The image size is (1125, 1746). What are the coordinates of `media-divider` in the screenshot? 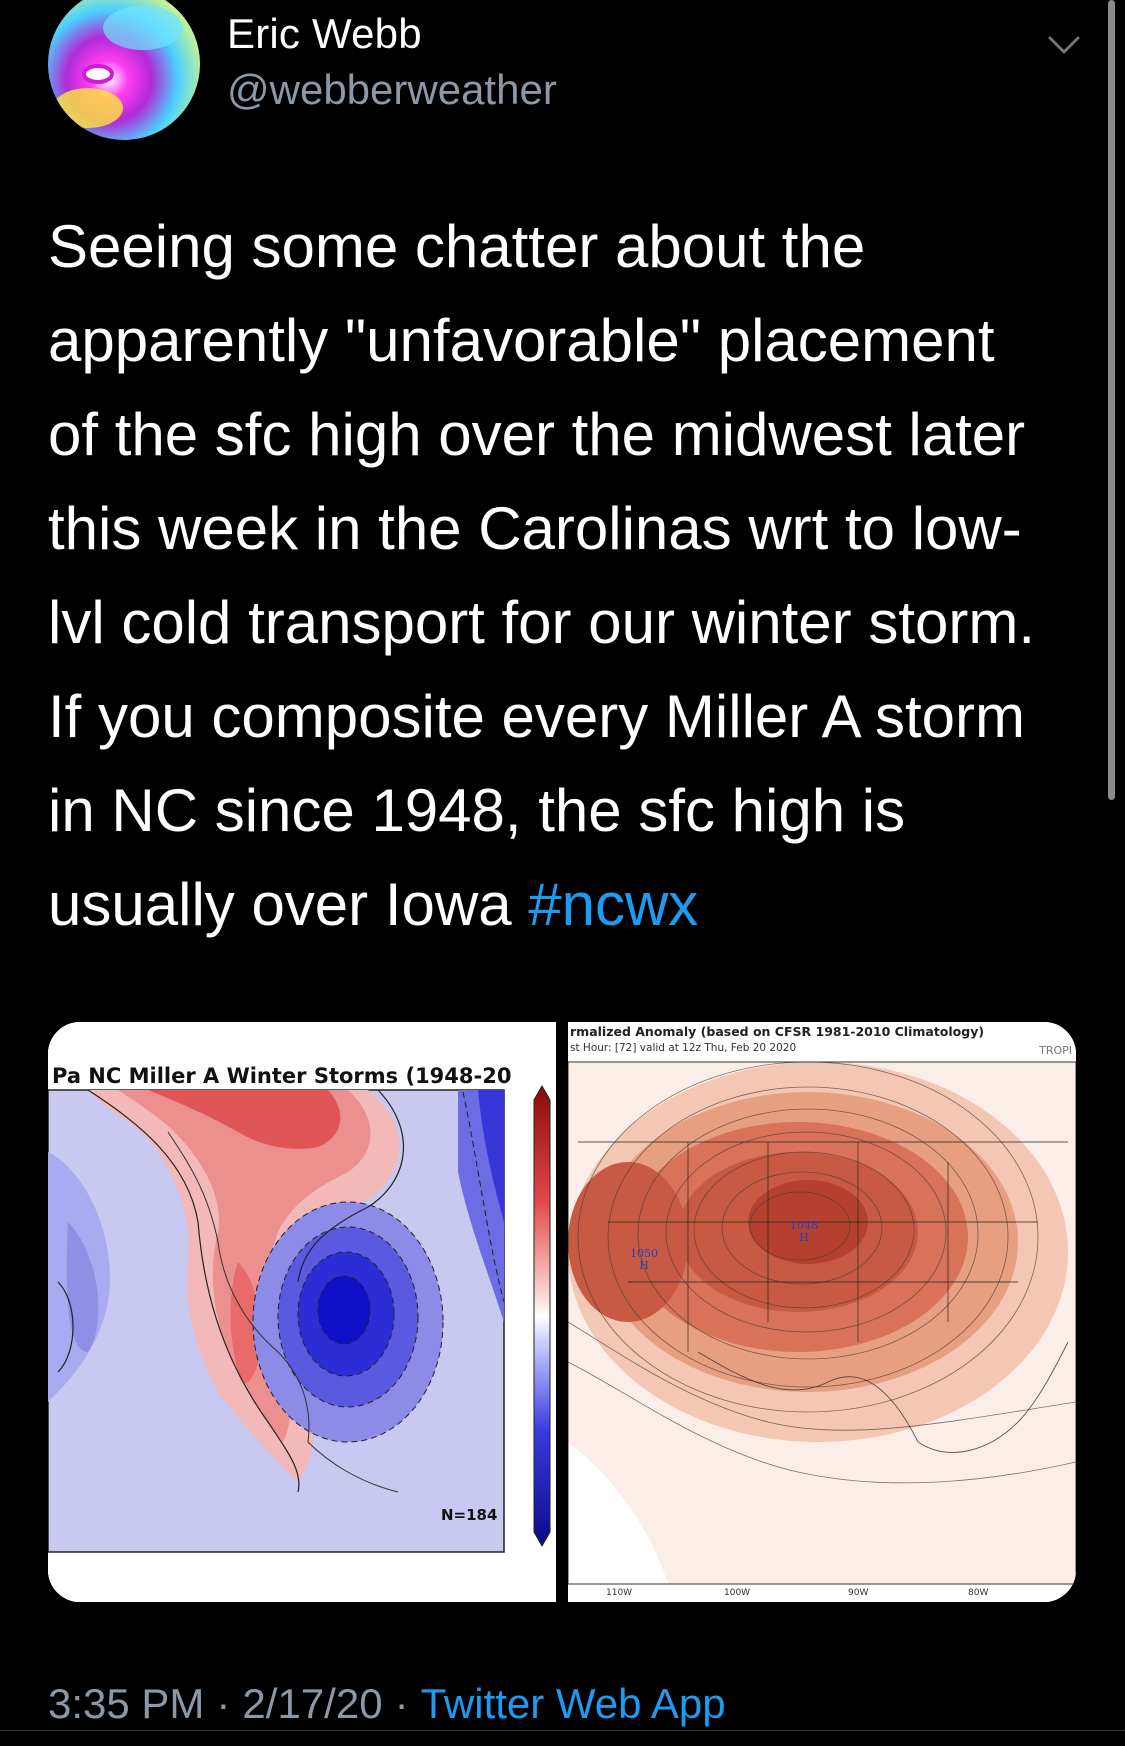 It's located at (562, 1312).